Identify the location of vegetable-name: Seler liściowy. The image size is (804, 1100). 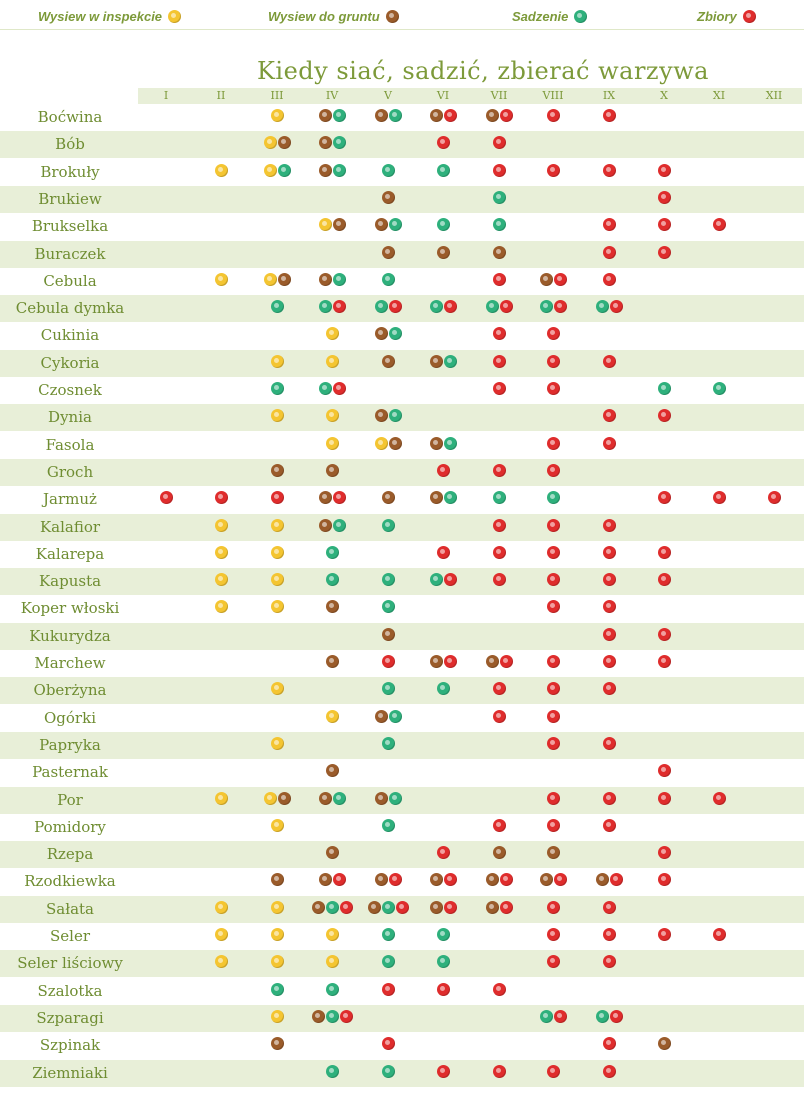
(70, 963).